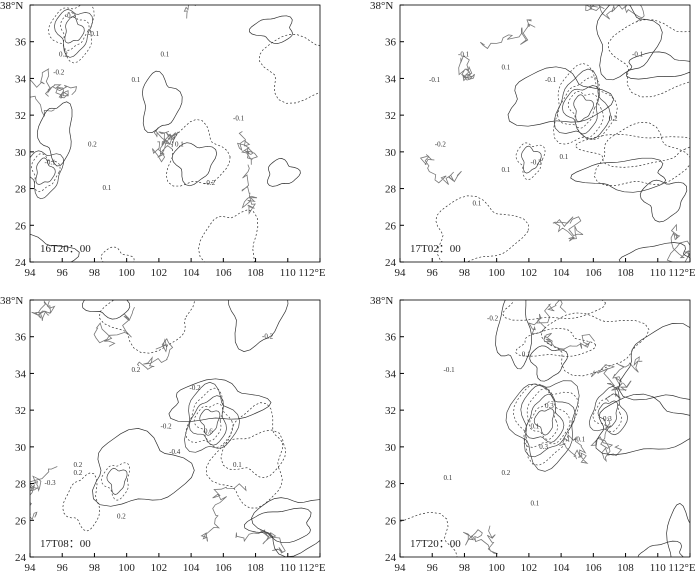 This screenshot has height=582, width=700. I want to click on contour-label: 0.3, so click(549, 406).